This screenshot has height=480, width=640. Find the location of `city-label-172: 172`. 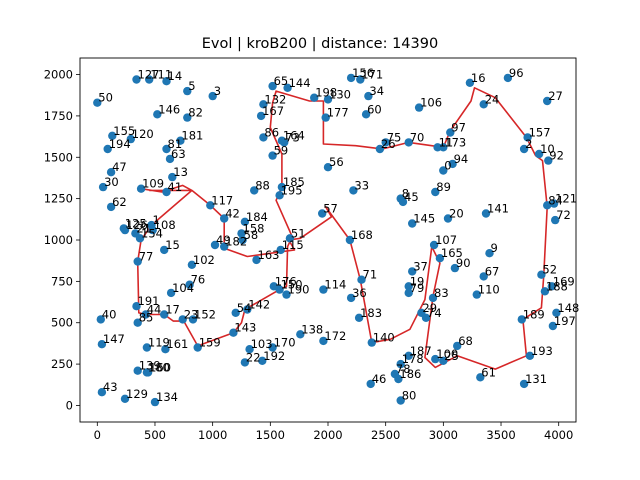

city-label-172: 172 is located at coordinates (335, 336).